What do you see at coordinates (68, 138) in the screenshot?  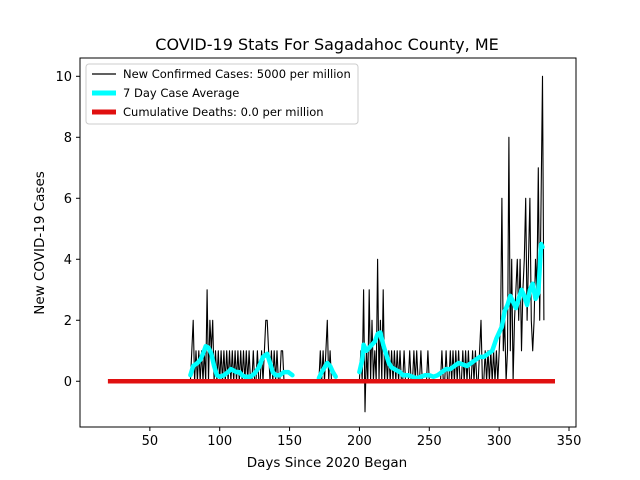 I see `y-tick-label: 8` at bounding box center [68, 138].